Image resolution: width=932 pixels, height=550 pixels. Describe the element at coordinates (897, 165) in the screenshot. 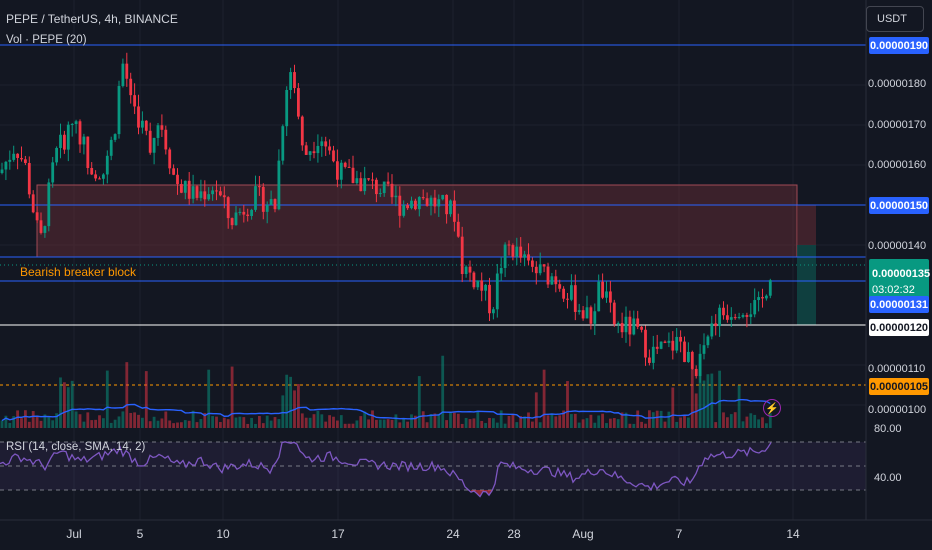

I see `price-axis-label: 0.00000160` at that location.